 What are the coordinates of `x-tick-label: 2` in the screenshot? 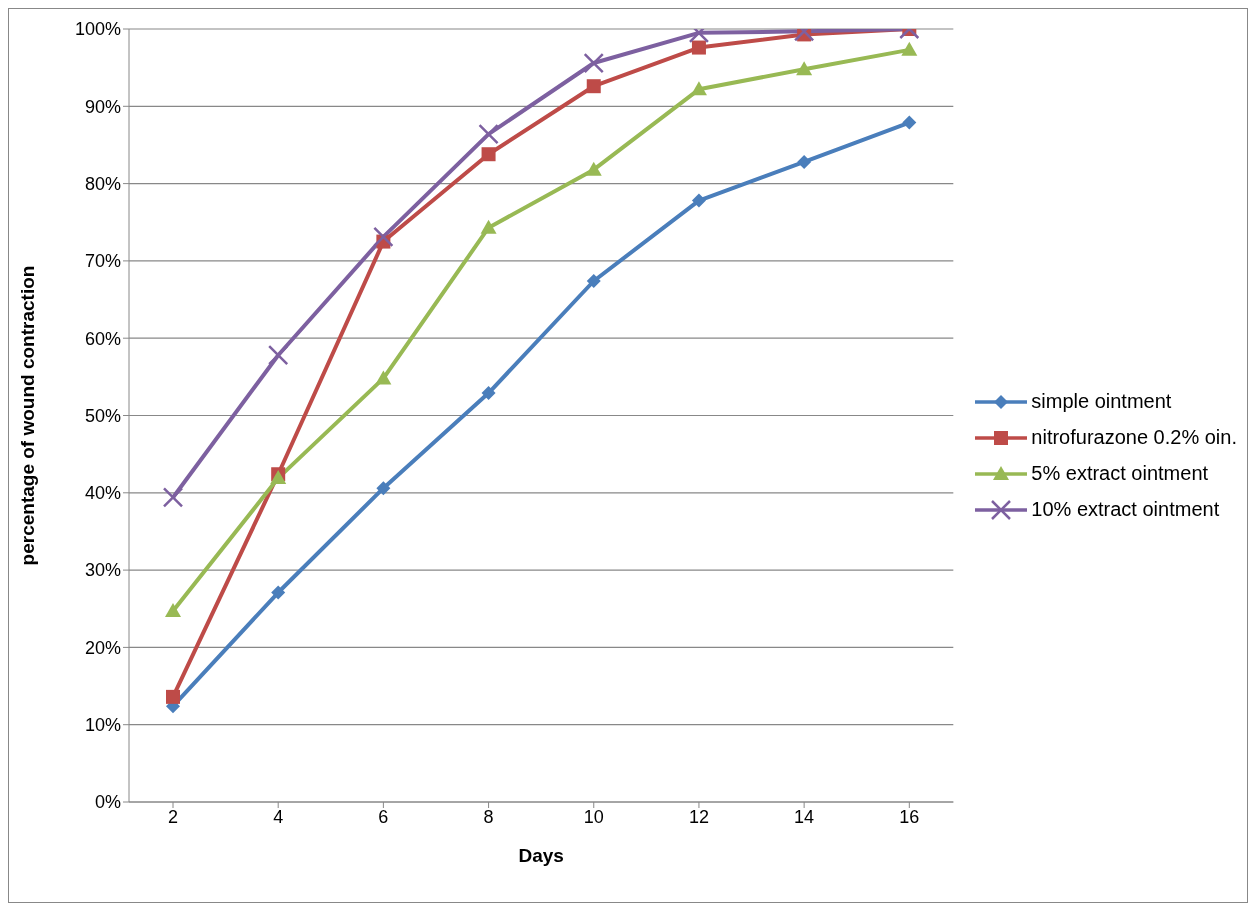 It's located at (173, 816).